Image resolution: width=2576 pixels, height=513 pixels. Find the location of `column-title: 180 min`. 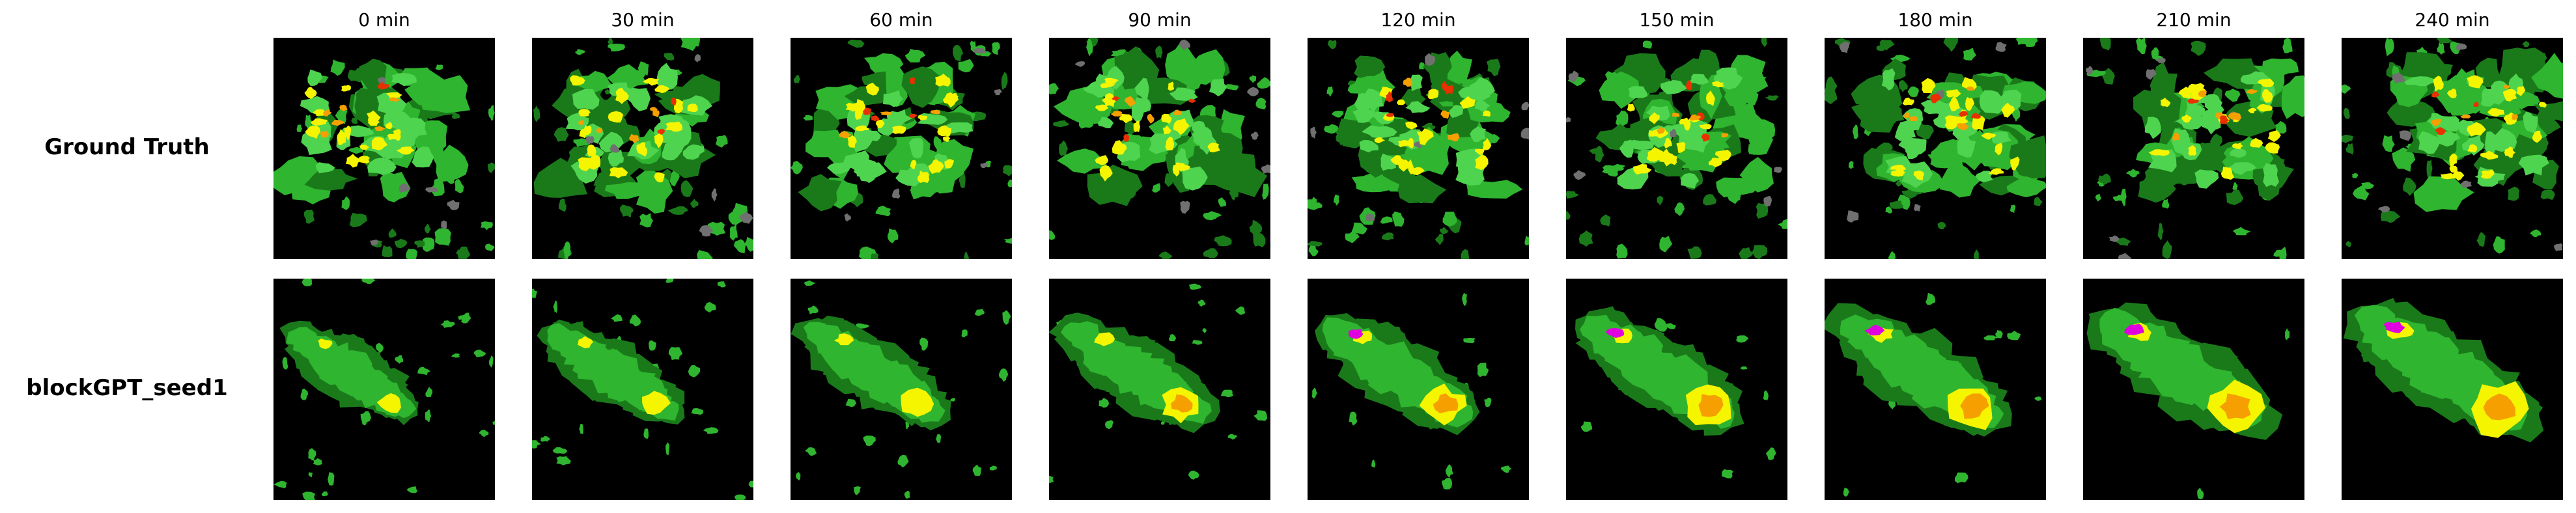

column-title: 180 min is located at coordinates (1935, 20).